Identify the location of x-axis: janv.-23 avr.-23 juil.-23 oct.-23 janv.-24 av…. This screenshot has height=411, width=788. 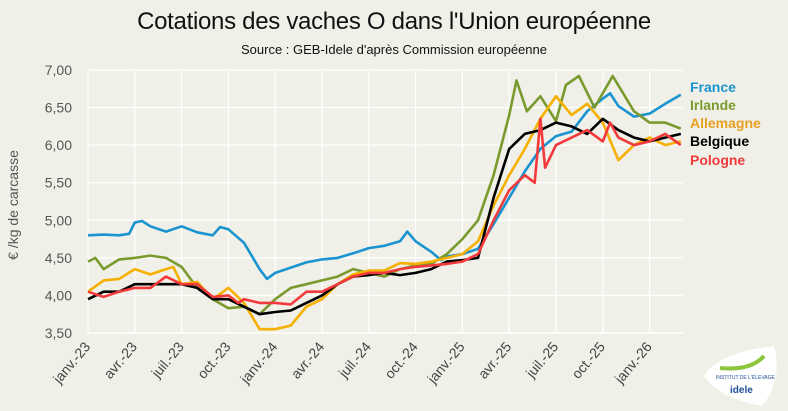
(352, 362).